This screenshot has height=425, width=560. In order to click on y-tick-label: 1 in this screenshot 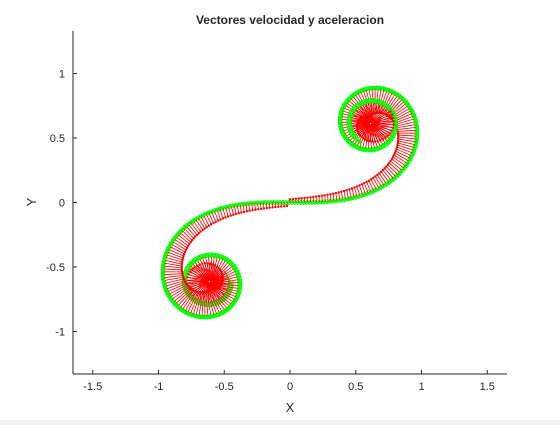, I will do `click(62, 75)`.